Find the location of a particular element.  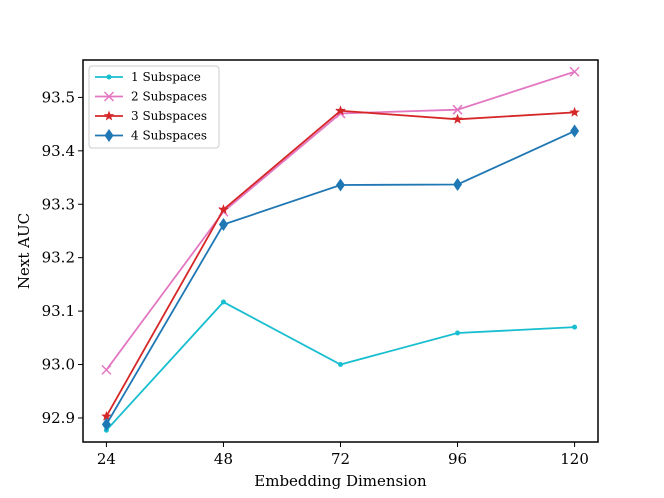

y-axis: 92.9 93.0 93.1 93.2 93.3 93.4 93.5 is located at coordinates (62, 257).